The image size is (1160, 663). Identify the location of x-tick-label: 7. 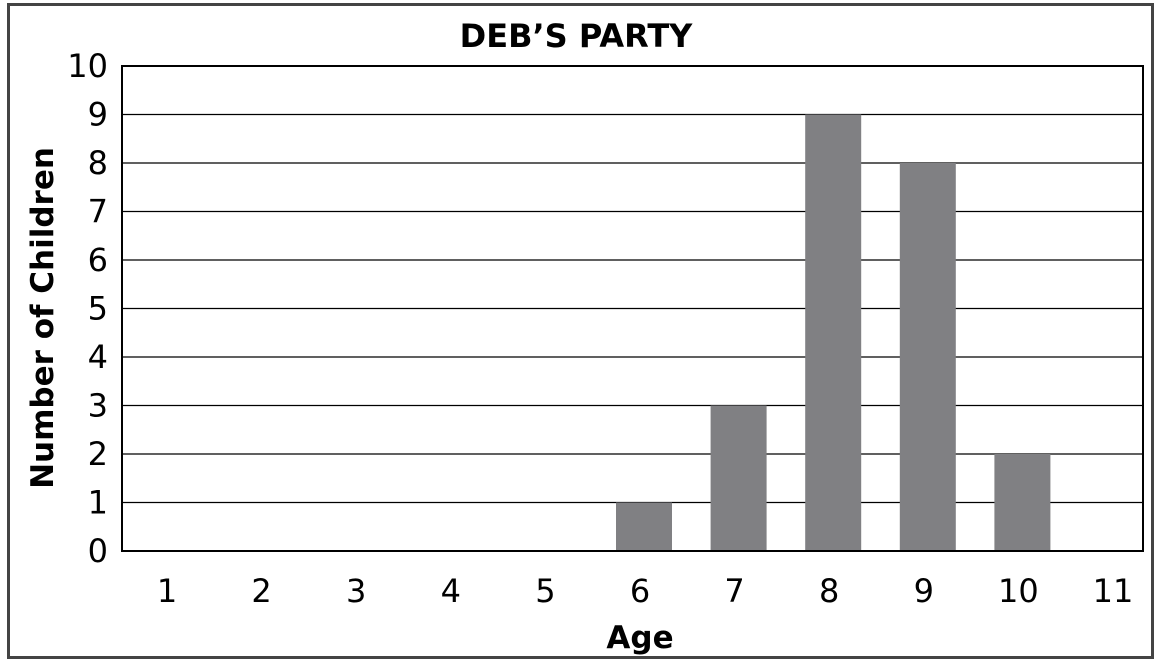
(734, 591).